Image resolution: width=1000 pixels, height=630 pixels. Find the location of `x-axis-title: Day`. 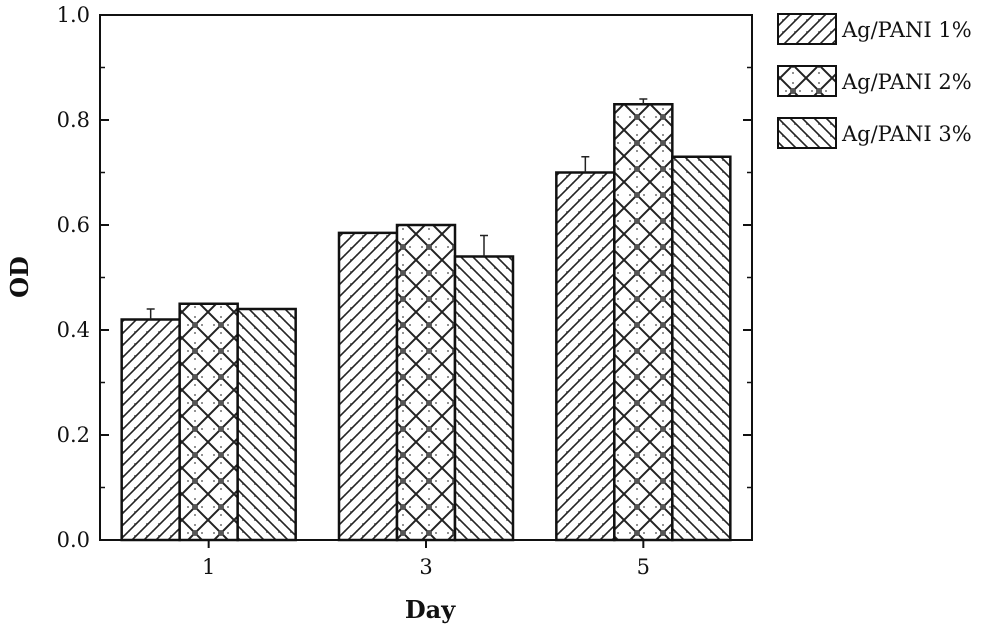

x-axis-title: Day is located at coordinates (430, 609).